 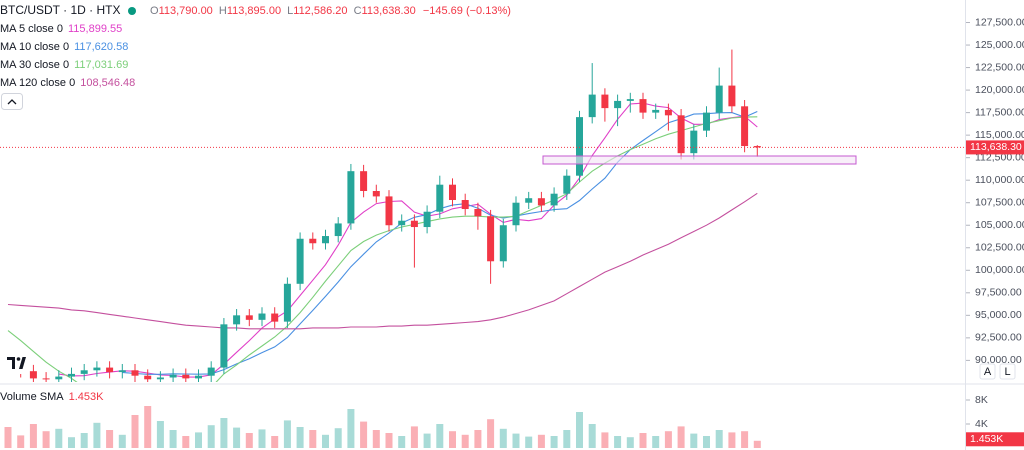 I want to click on ohlc-value: 113,895.00, so click(x=254, y=11).